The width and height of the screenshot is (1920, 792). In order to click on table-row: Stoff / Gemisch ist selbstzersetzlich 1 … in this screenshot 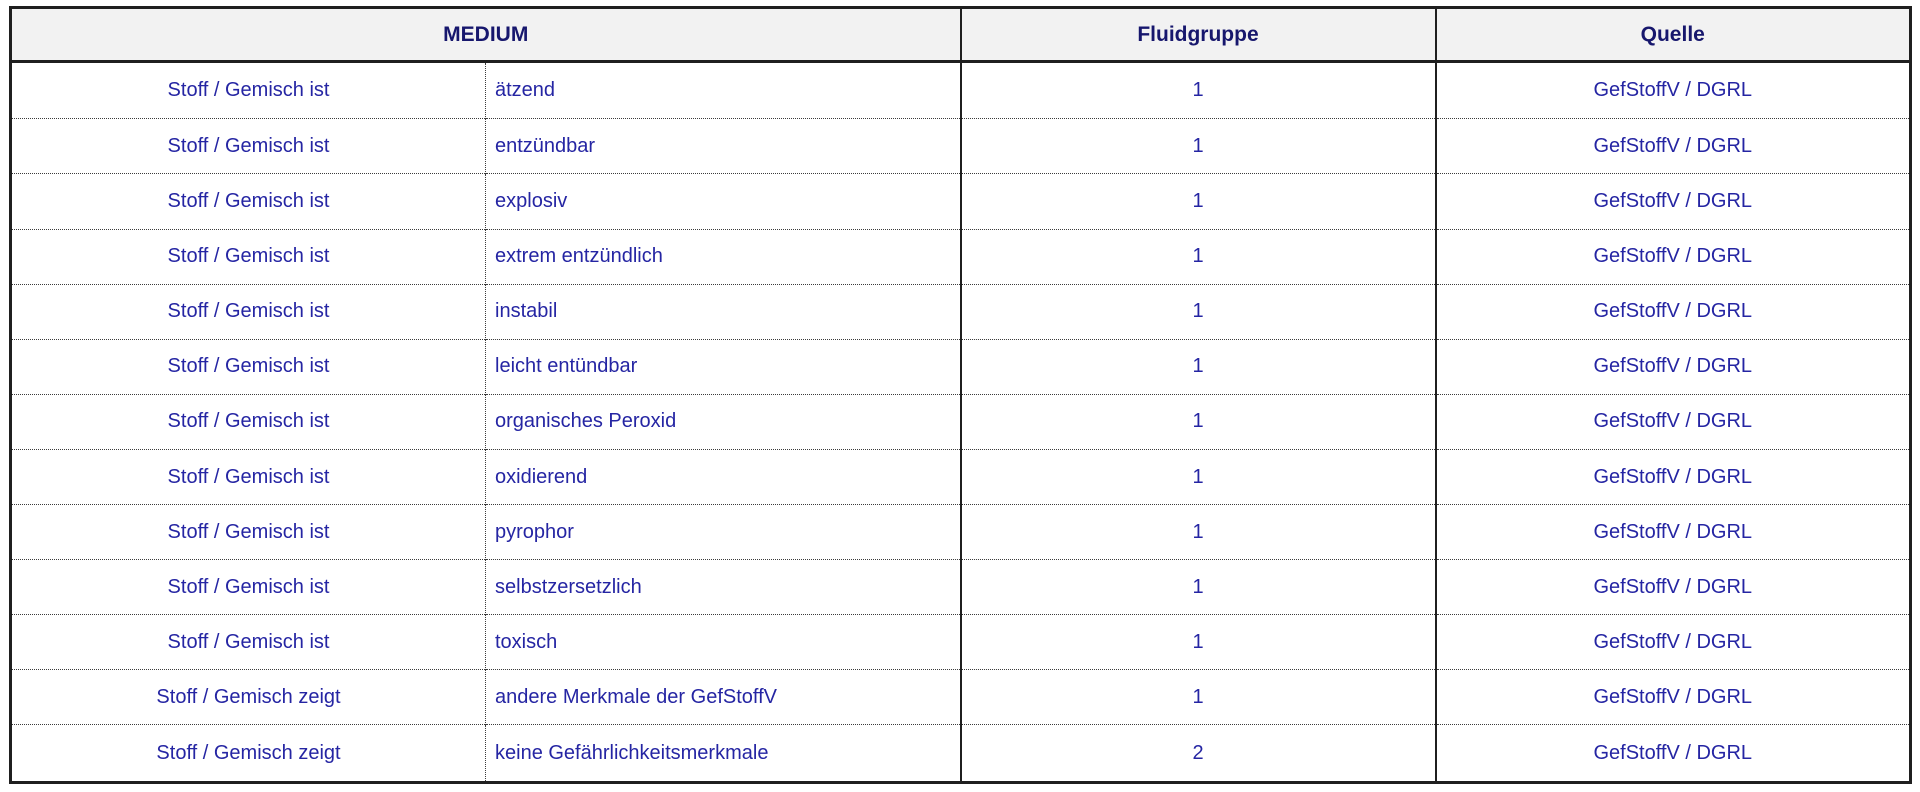, I will do `click(960, 587)`.